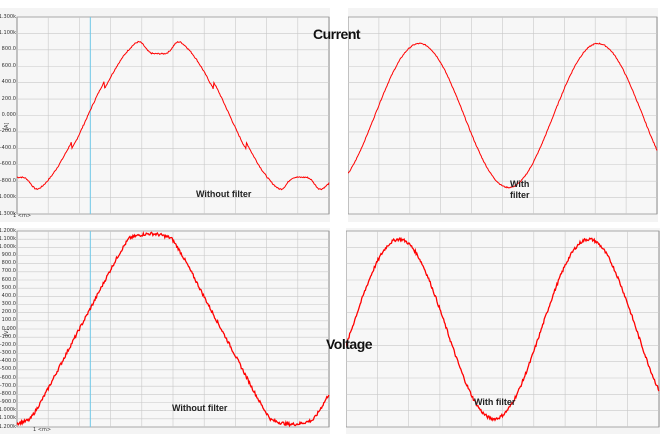 The image size is (665, 434). I want to click on current-heading: Current, so click(337, 34).